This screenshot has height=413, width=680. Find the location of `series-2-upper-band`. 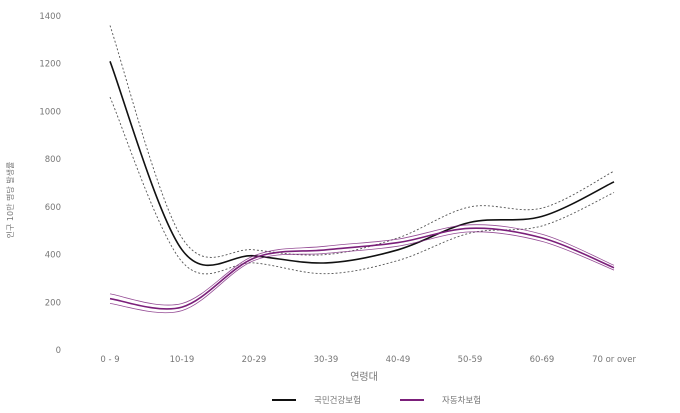

series-2-upper-band is located at coordinates (362, 265).